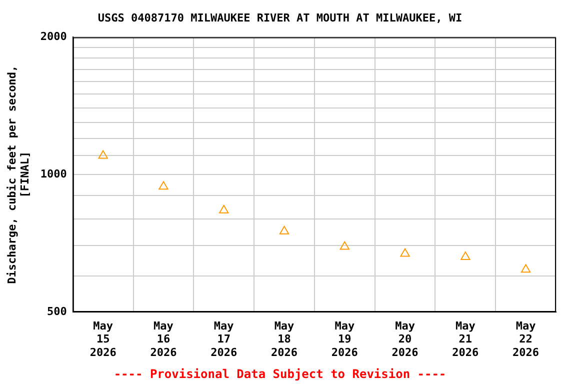  Describe the element at coordinates (53, 37) in the screenshot. I see `y-tick-label: 2000` at that location.